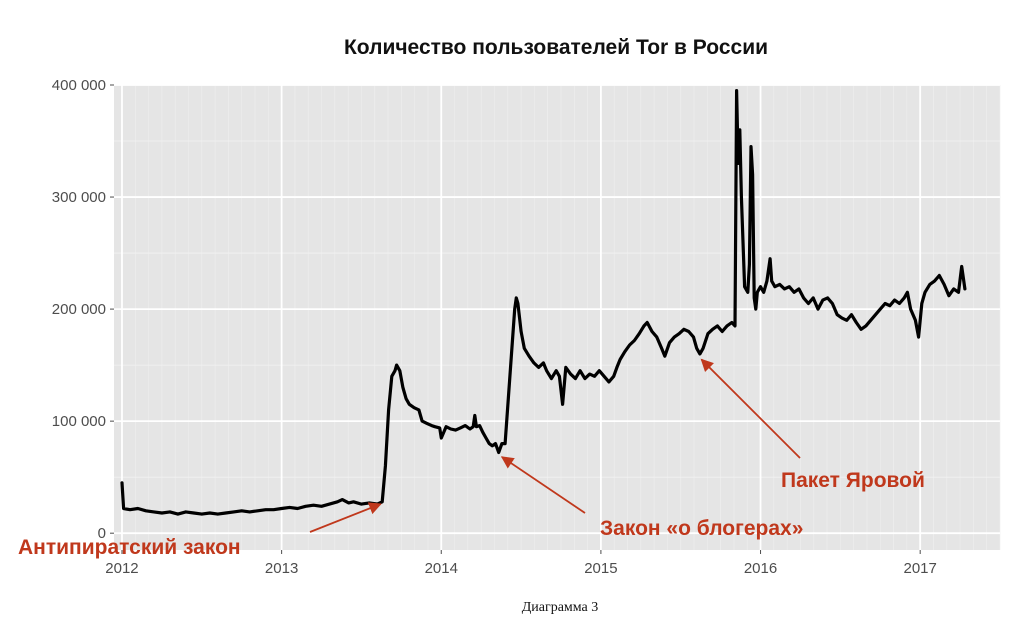 The image size is (1024, 640). Describe the element at coordinates (701, 528) in the screenshot. I see `annotation-bloggers-law: Закон «о блогерах»` at that location.